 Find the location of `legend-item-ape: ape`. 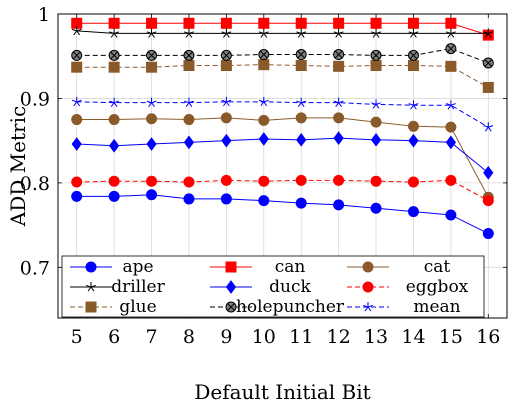

legend-item-ape: ape is located at coordinates (112, 267).